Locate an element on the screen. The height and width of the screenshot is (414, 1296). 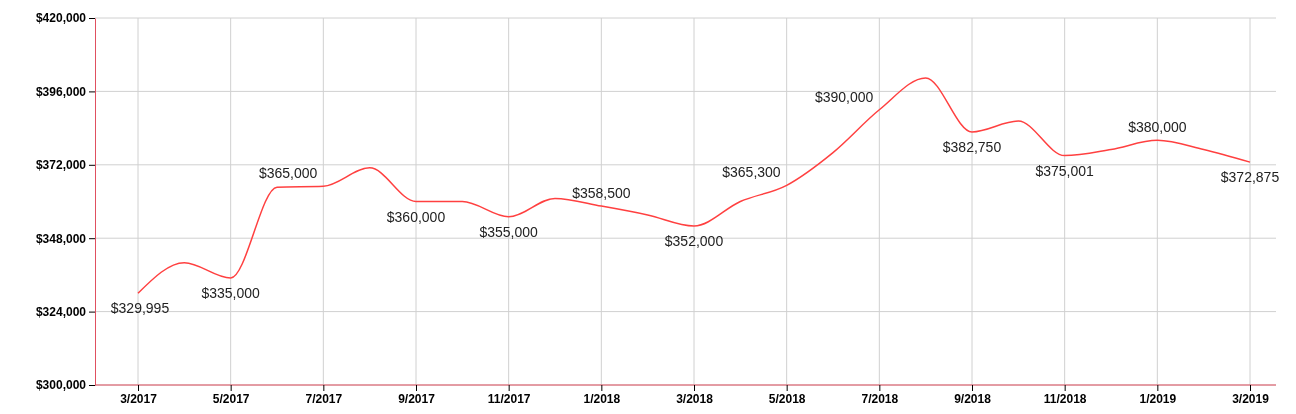
y-tick-label: $348,000 is located at coordinates (61, 238).